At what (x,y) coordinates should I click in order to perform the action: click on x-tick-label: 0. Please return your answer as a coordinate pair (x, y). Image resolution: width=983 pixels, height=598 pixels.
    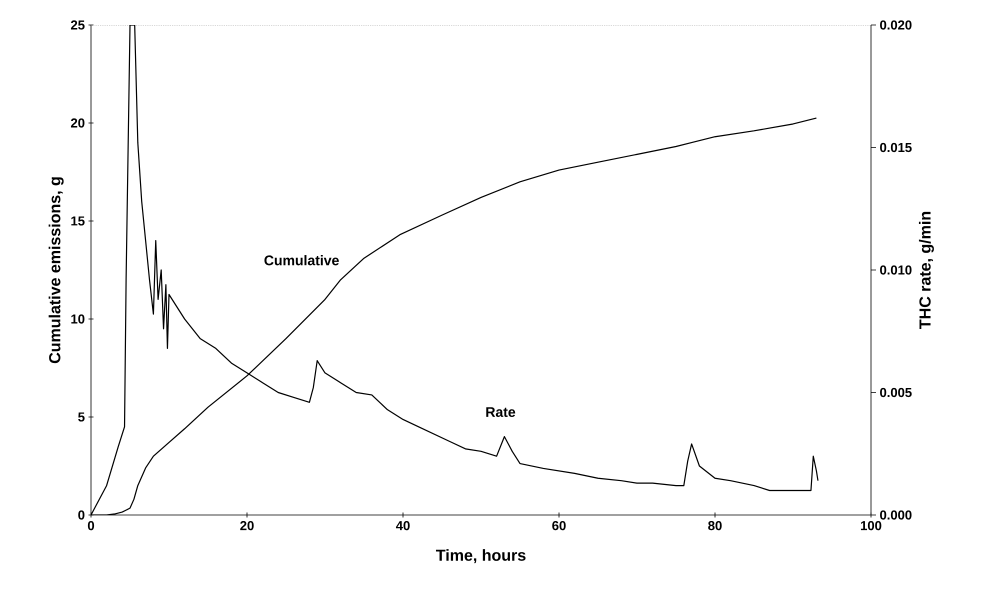
    Looking at the image, I should click on (91, 525).